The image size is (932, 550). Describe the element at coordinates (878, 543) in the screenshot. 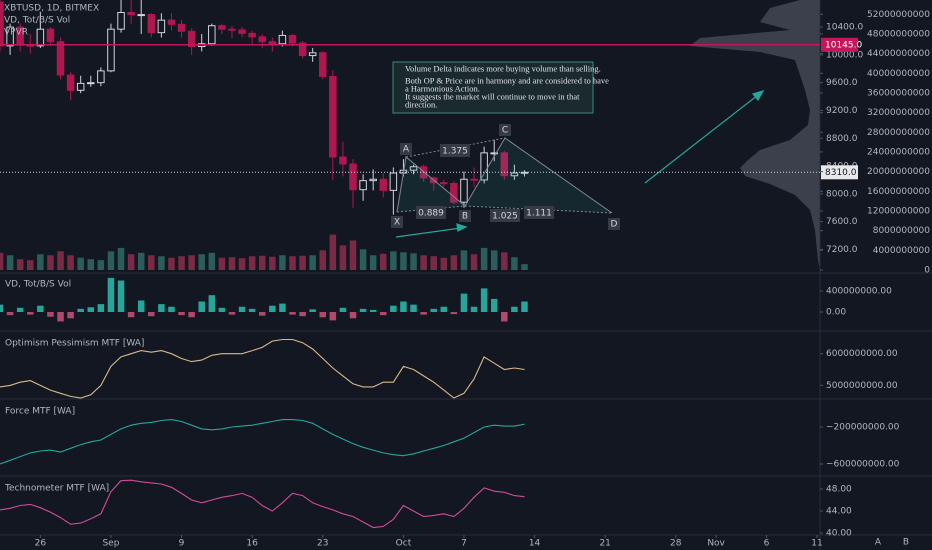

I see `axis-mode: A` at that location.